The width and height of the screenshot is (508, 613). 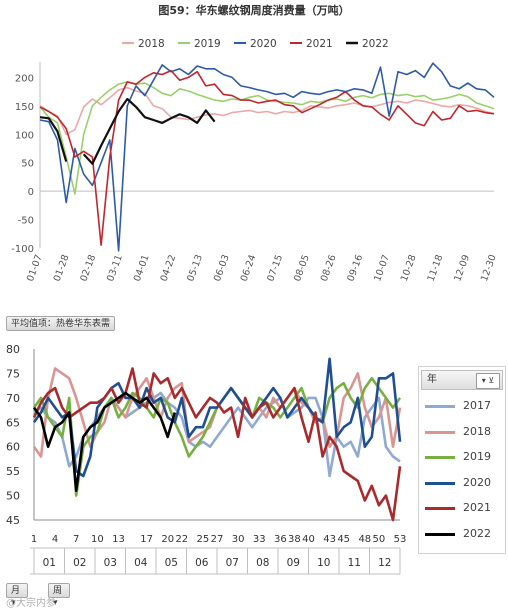 I want to click on top-x-tick-label: 10-28, so click(x=409, y=268).